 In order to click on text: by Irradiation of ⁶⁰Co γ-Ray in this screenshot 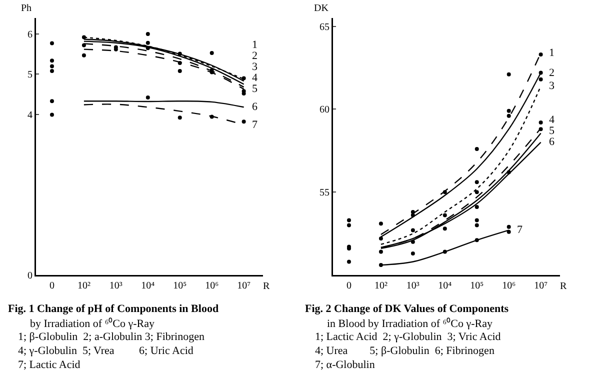, I will do `click(92, 323)`.